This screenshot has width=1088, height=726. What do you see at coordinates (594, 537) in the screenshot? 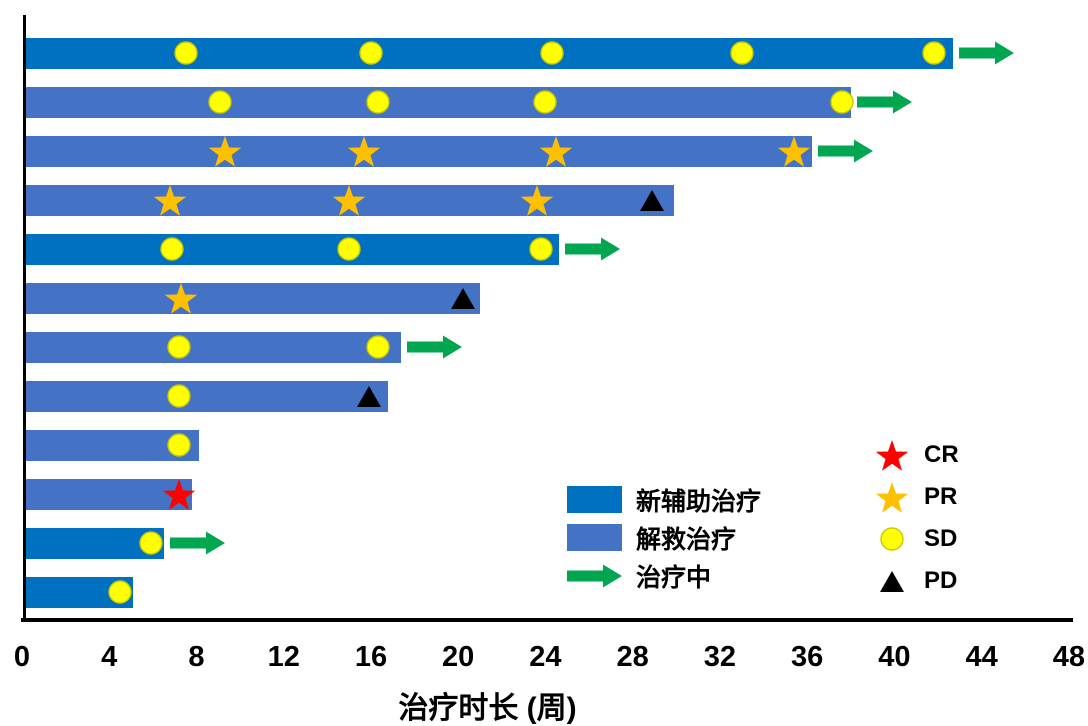
I see `salvage-color-swatch` at bounding box center [594, 537].